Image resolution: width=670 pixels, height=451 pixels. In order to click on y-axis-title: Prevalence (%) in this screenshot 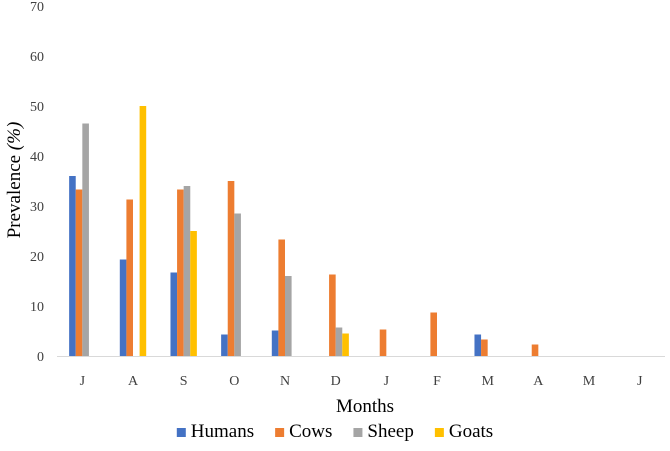, I will do `click(14, 180)`.